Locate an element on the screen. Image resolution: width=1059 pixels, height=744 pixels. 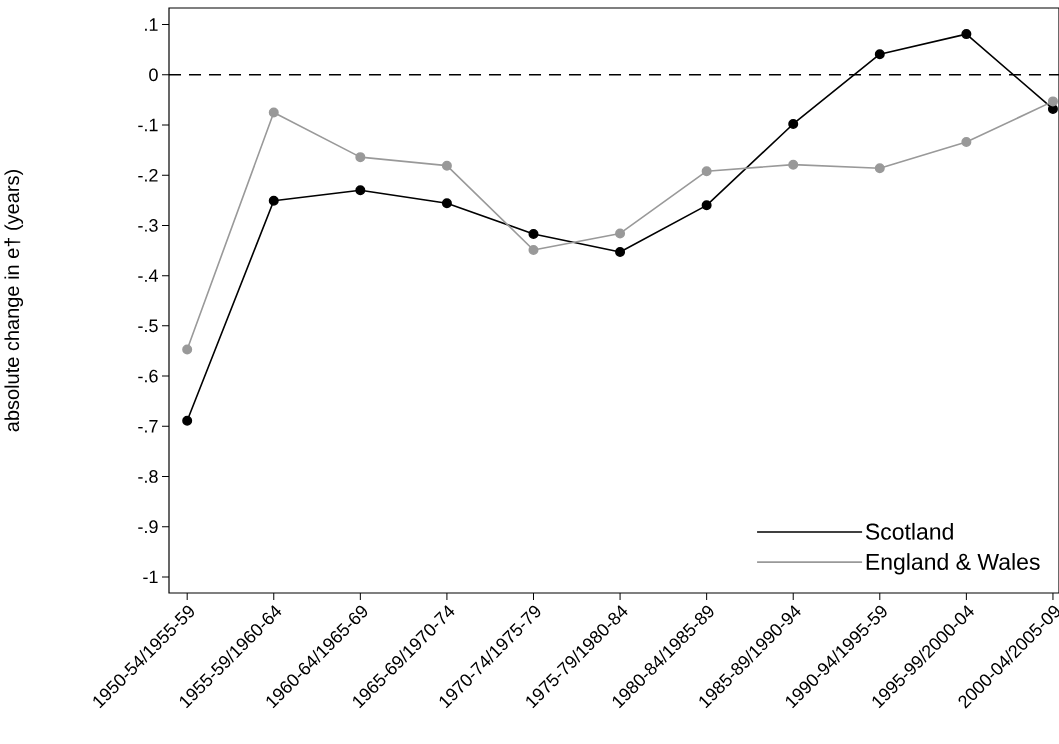
y-tick-label: -.4 is located at coordinates (148, 275).